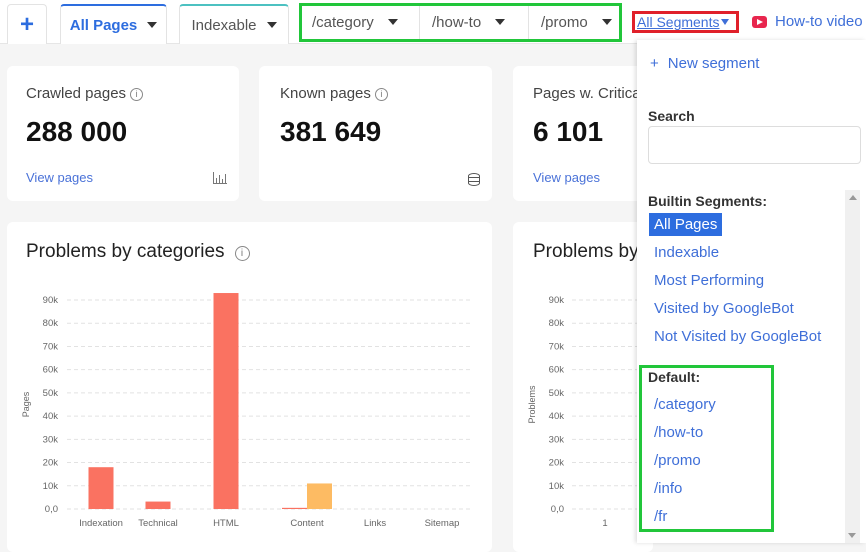 The width and height of the screenshot is (866, 552). I want to click on bar-html, so click(226, 401).